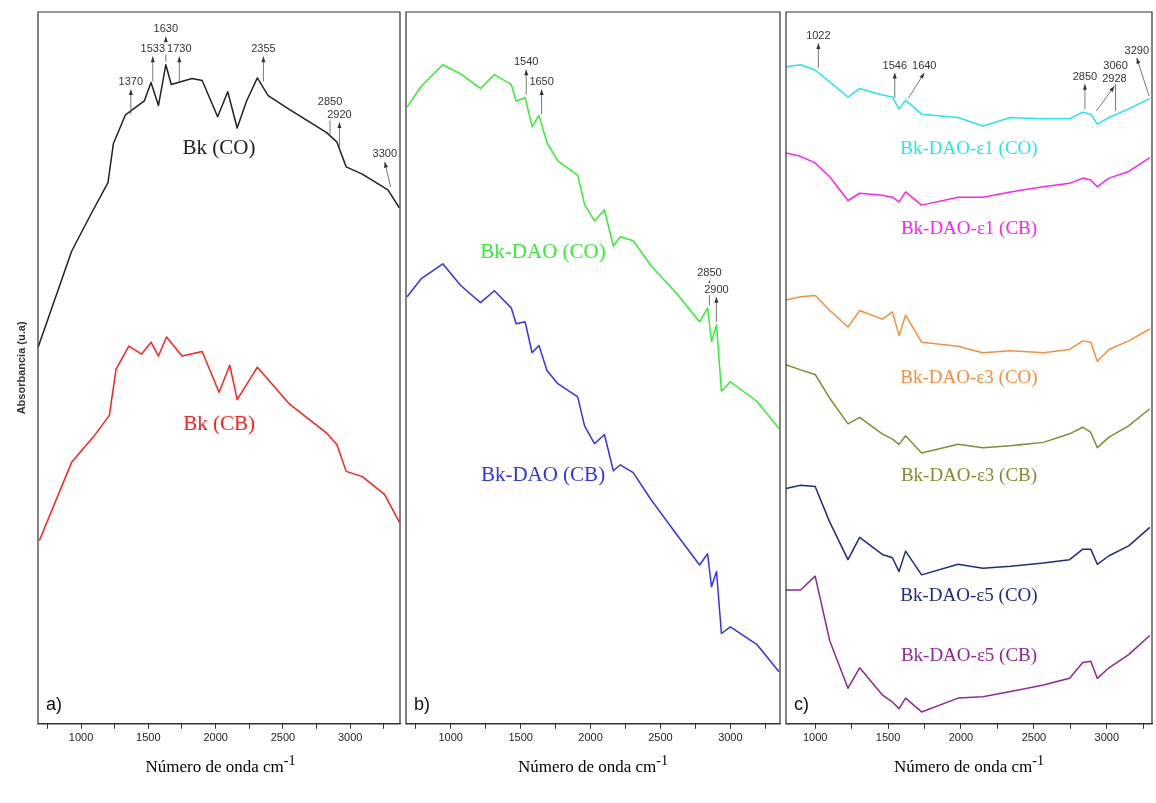  What do you see at coordinates (969, 595) in the screenshot?
I see `series-label: Bk-DAO-ε5 (CO)` at bounding box center [969, 595].